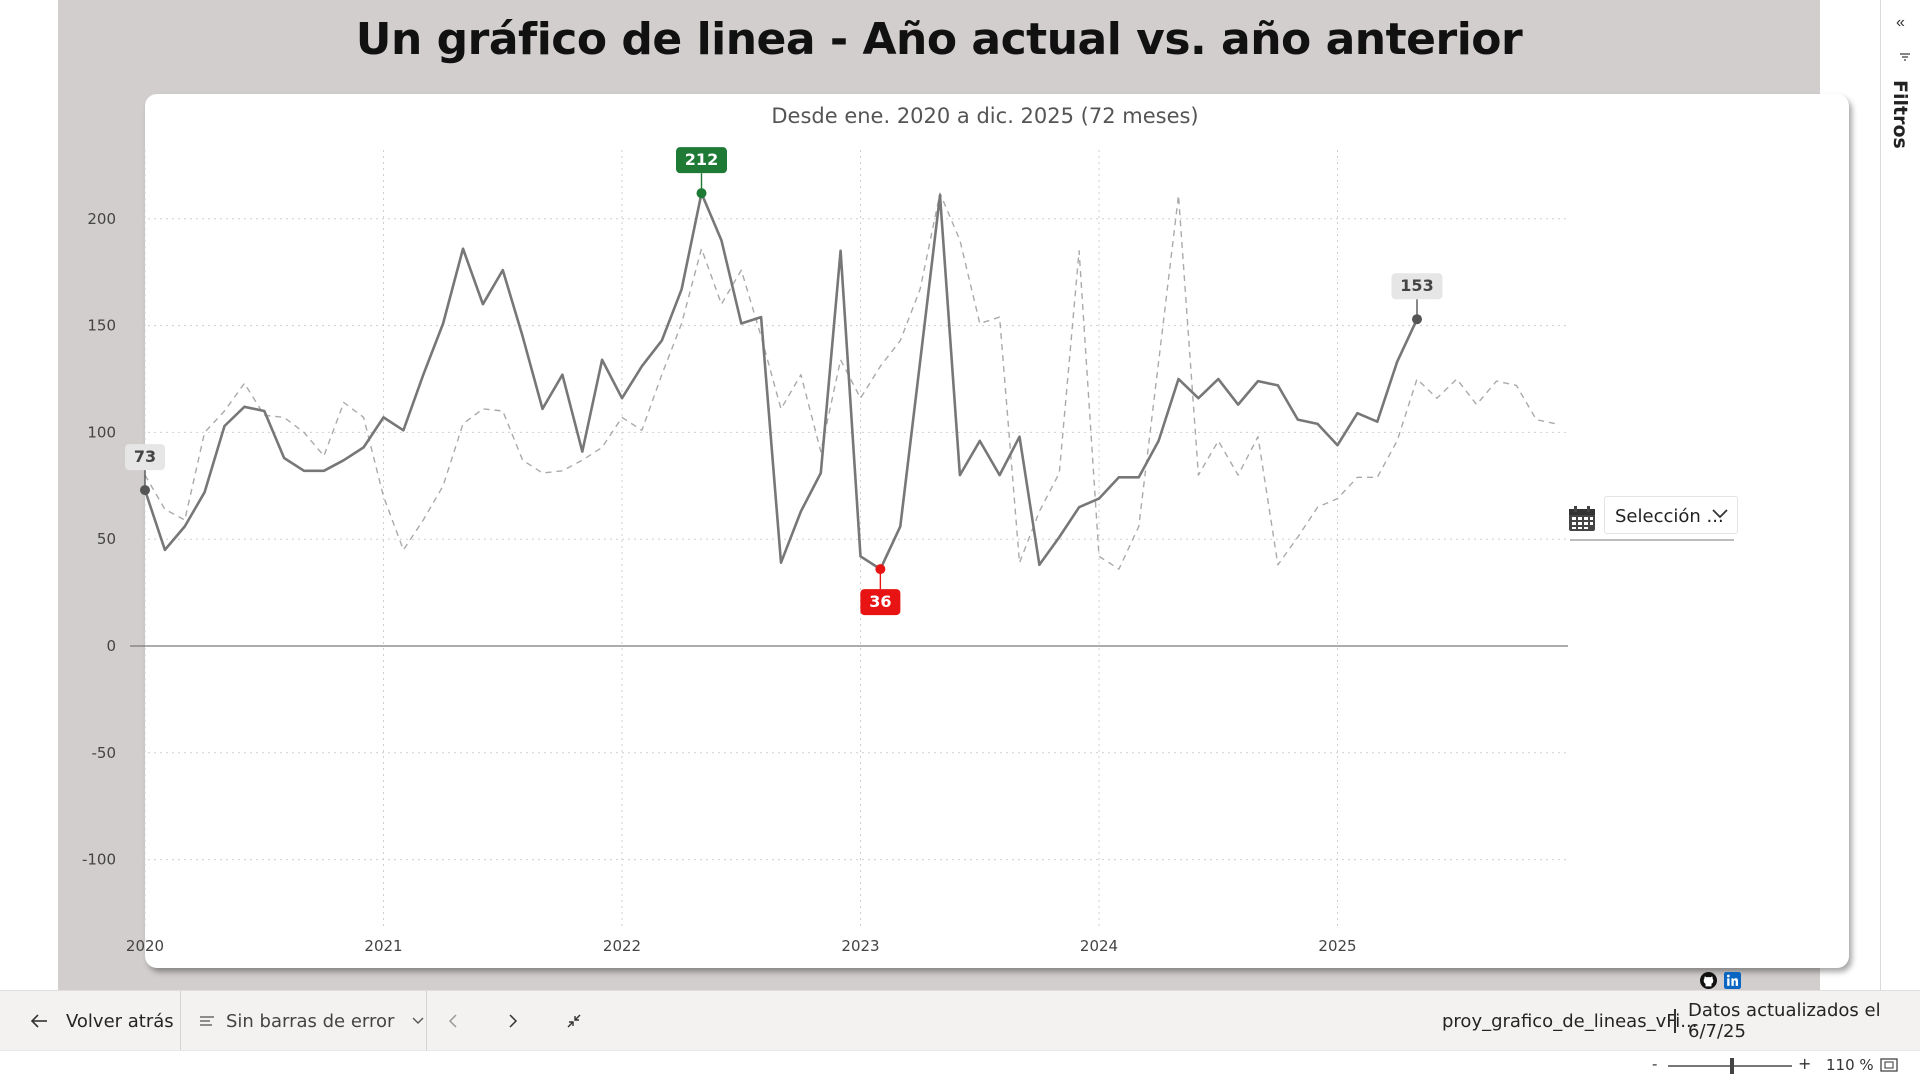  I want to click on focus-mode-button, so click(574, 1021).